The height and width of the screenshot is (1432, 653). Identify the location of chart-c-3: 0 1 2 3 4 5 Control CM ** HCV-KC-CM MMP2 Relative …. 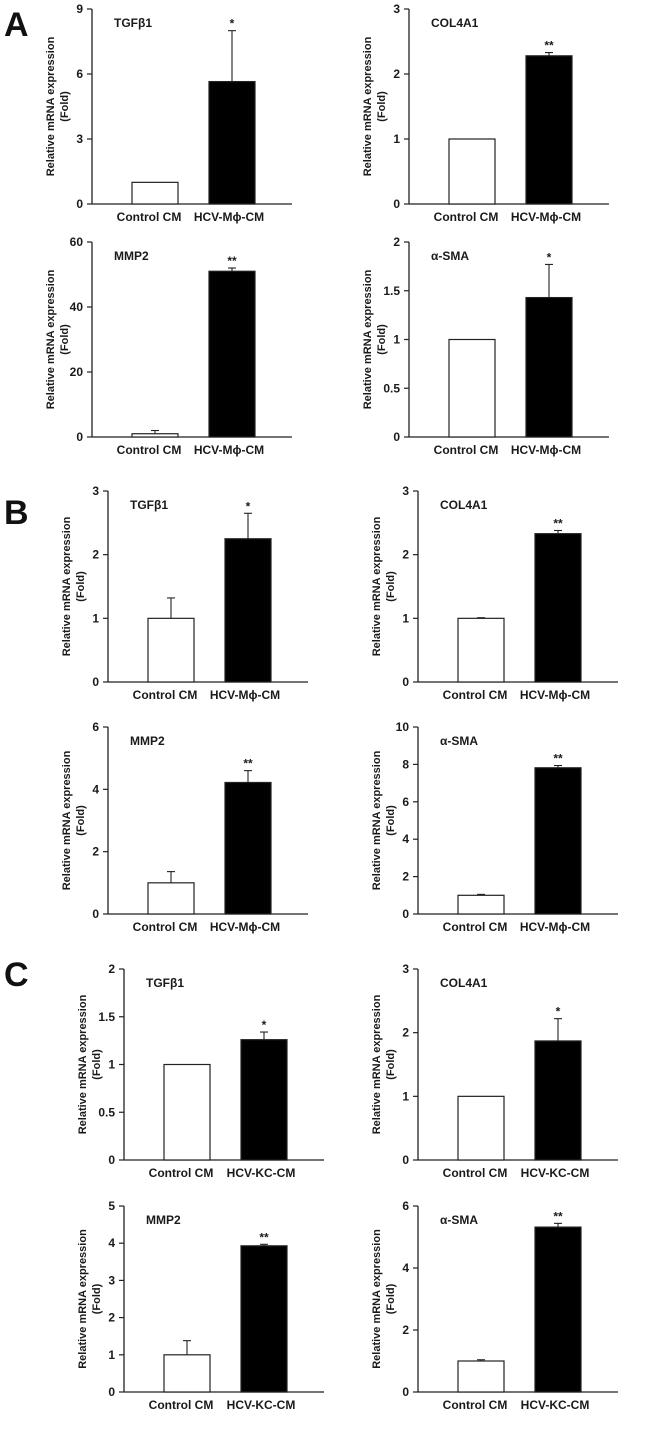
(200, 1305).